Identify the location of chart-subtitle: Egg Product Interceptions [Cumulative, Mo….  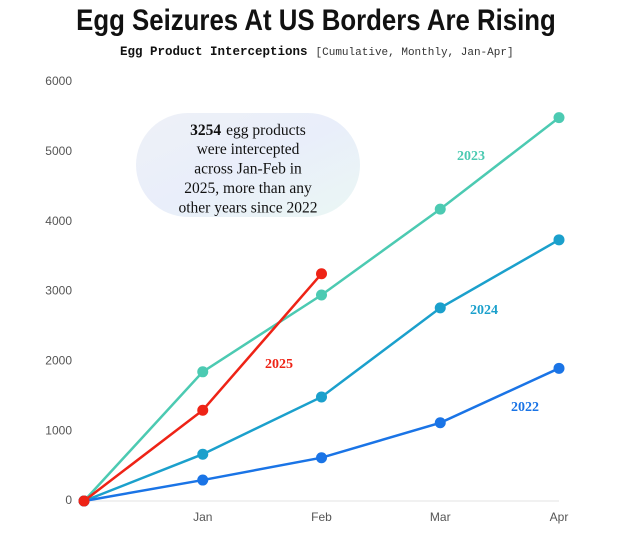
(317, 52).